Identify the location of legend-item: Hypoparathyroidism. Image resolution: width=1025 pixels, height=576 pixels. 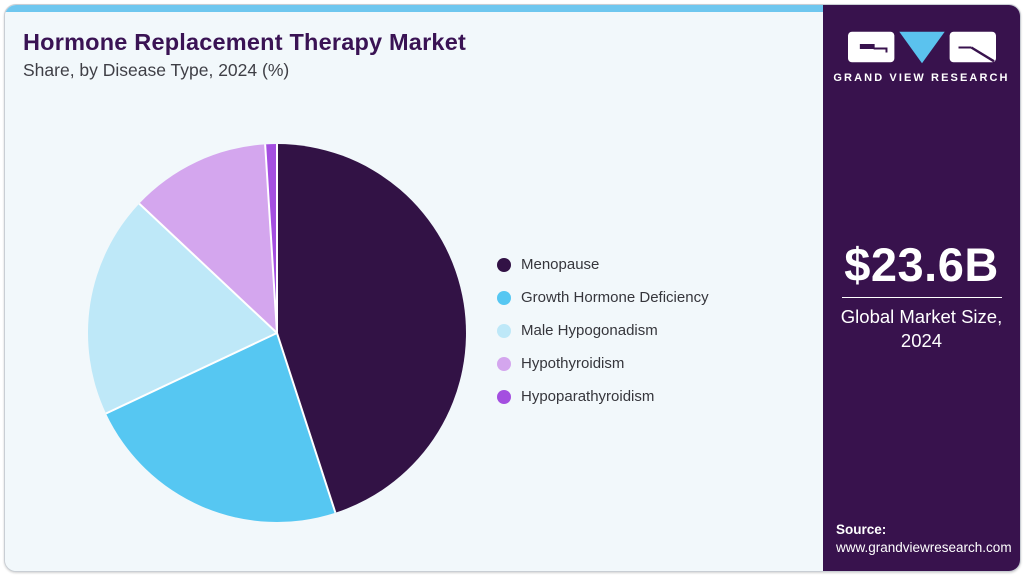
(603, 396).